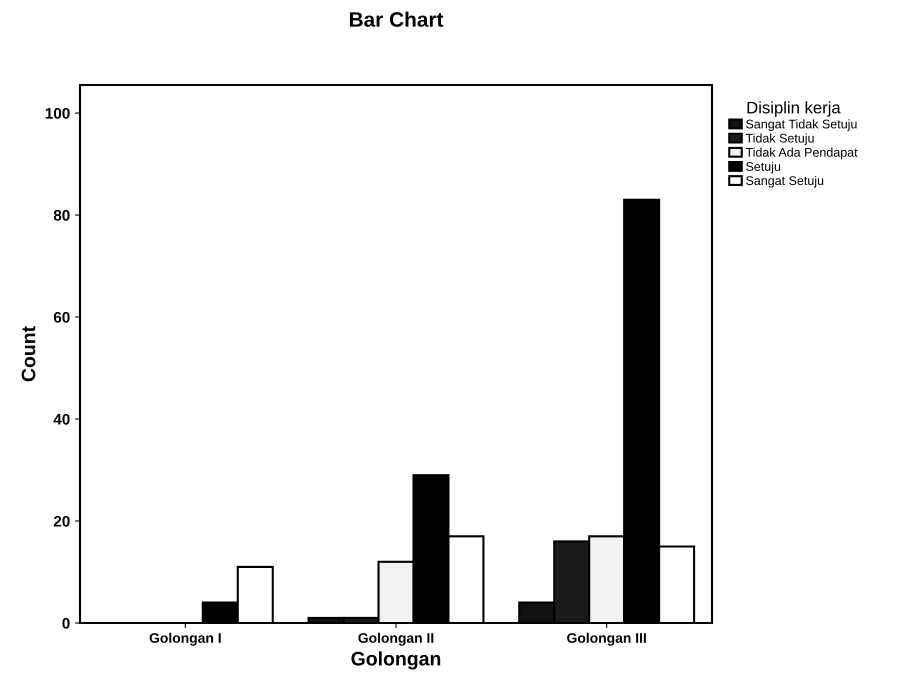 This screenshot has height=692, width=911. Describe the element at coordinates (62, 317) in the screenshot. I see `y-tick-label: 60` at that location.